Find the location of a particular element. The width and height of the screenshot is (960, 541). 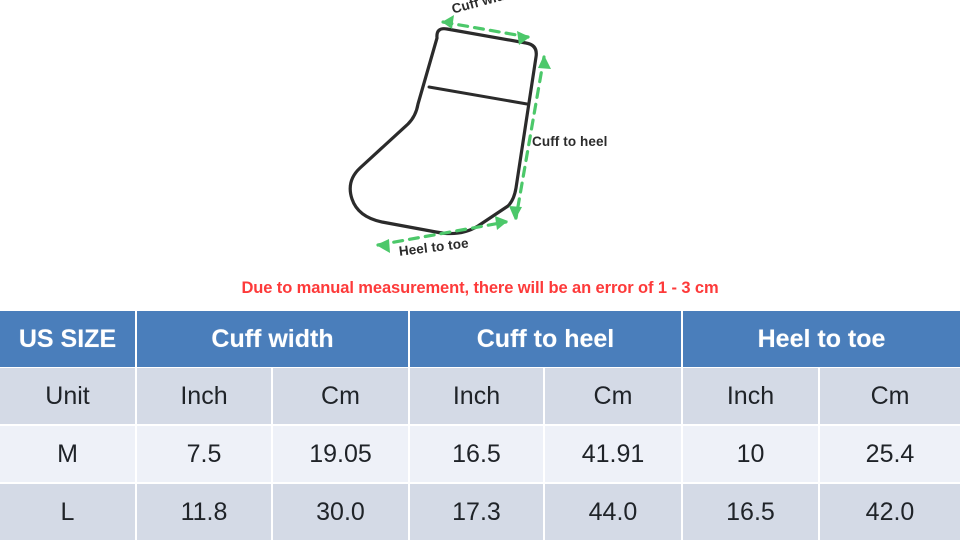

cuff-band-line is located at coordinates (478, 95).